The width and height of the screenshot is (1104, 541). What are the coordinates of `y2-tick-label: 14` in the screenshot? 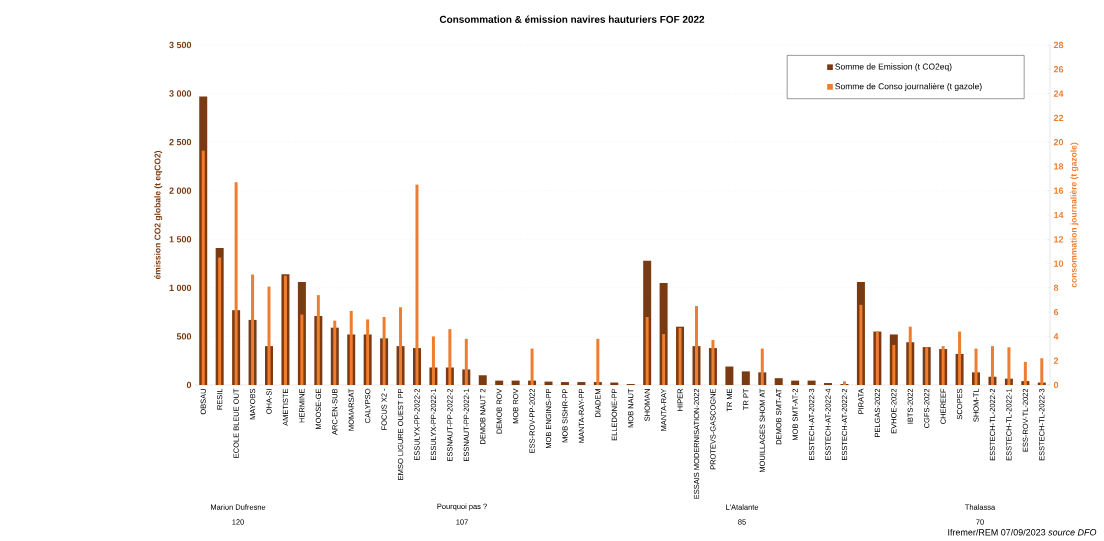 It's located at (1059, 215).